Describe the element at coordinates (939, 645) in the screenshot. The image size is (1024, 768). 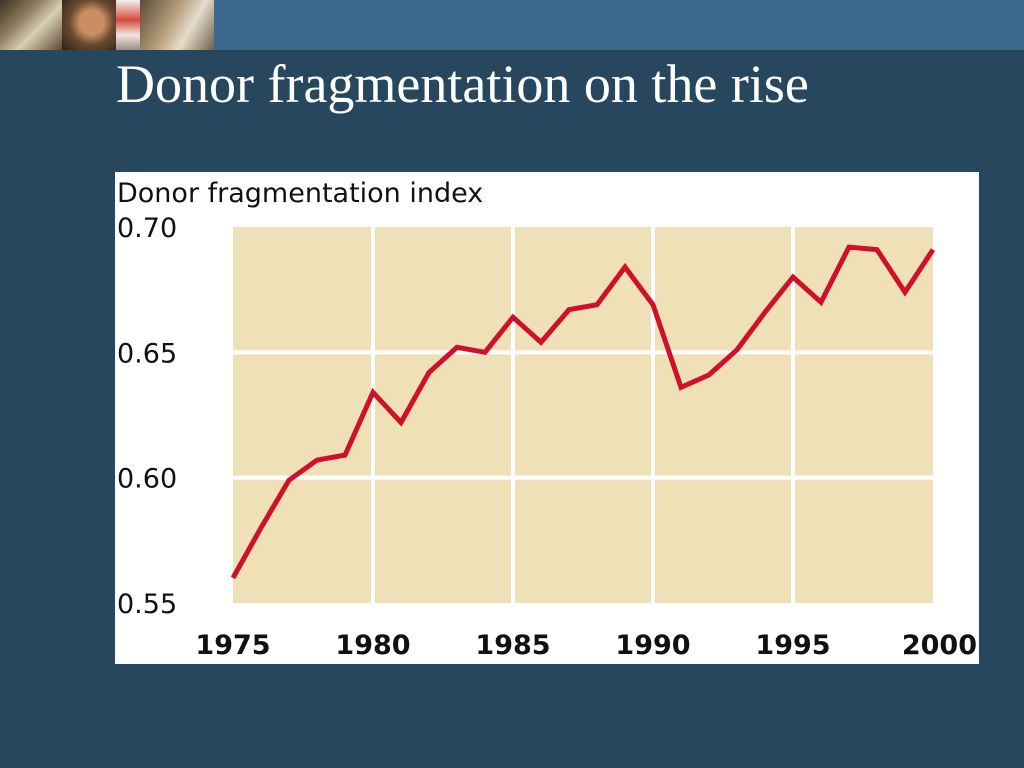
I see `x-tick-label: 2000` at that location.